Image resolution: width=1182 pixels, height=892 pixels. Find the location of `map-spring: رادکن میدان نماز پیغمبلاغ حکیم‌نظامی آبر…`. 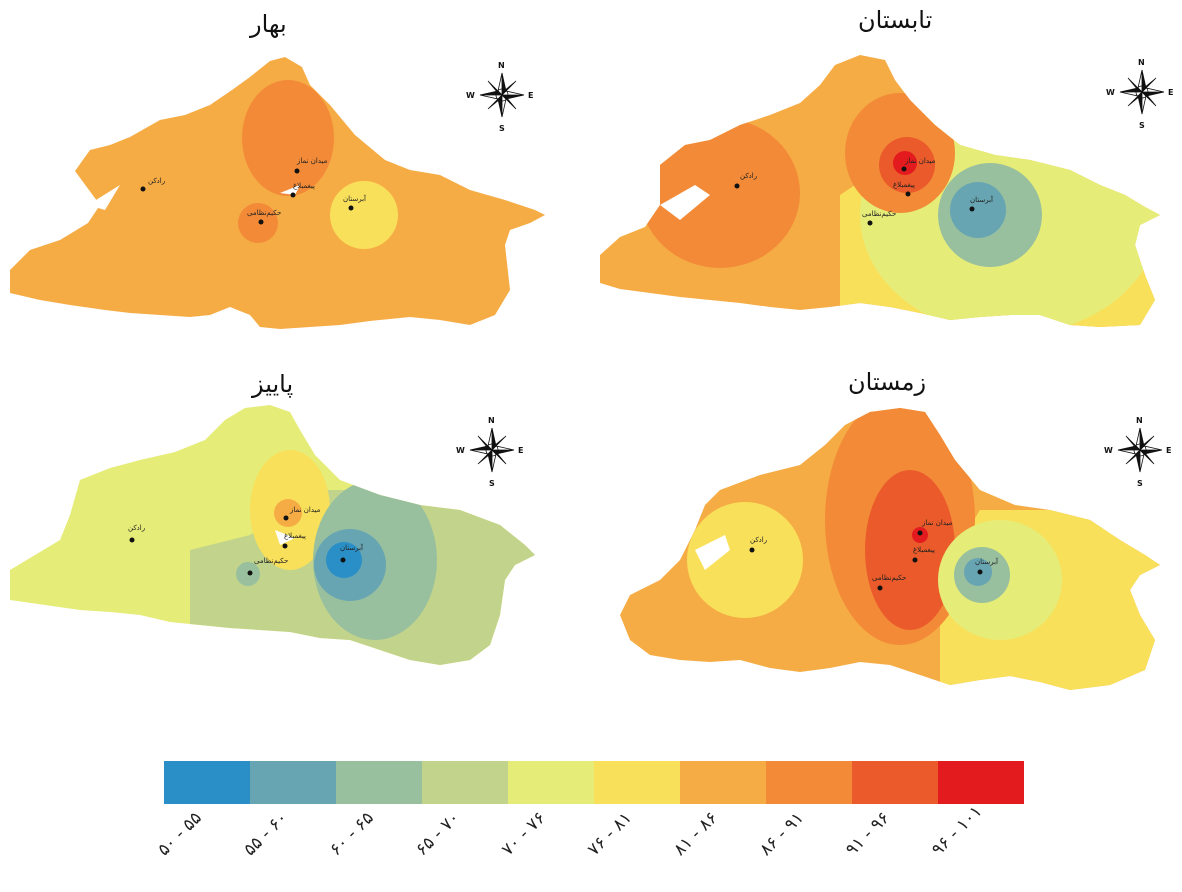

map-spring: رادکن میدان نماز پیغمبلاغ حکیم‌نظامی آبر… is located at coordinates (277, 193).